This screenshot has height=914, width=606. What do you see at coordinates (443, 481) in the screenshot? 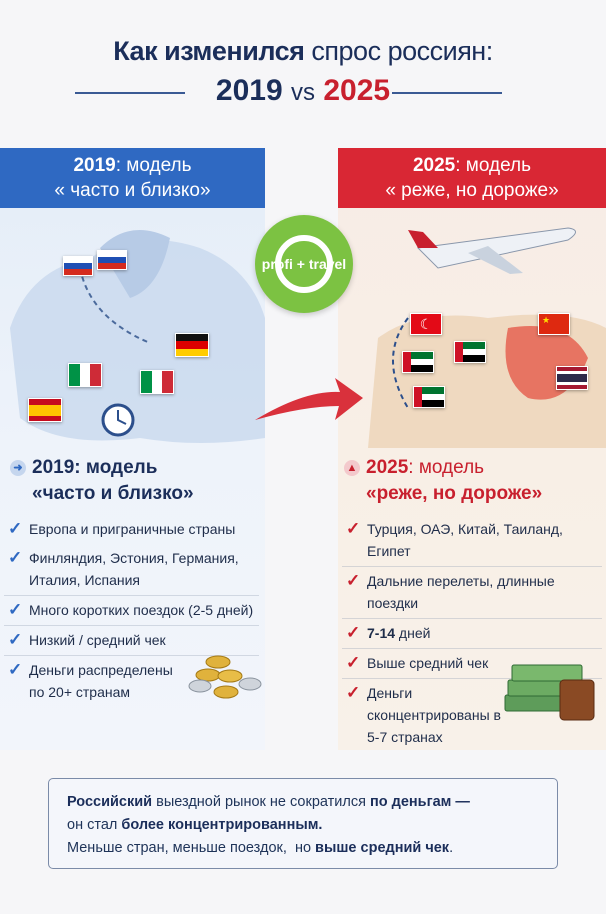
I see `heading-2025: ▲ 2025: модель «реже, но дороже»` at bounding box center [443, 481].